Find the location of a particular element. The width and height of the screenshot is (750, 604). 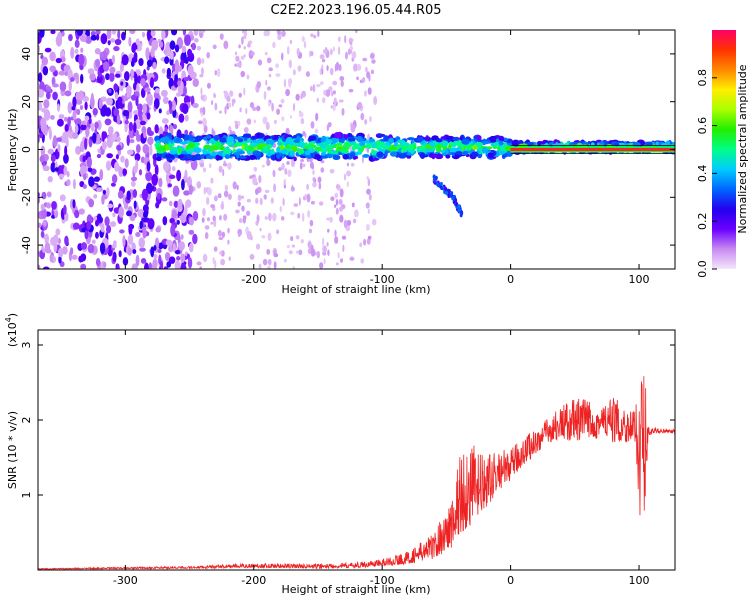

colorbar-label: Normalized spectral amplitude is located at coordinates (742, 148).